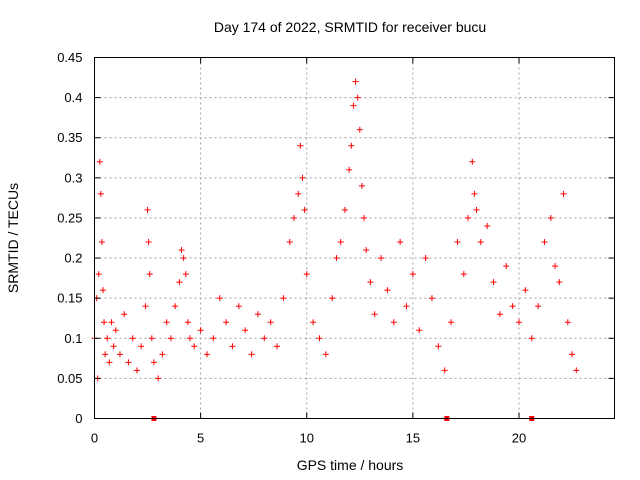  Describe the element at coordinates (350, 465) in the screenshot. I see `x-axis-label: GPS time / hours` at that location.